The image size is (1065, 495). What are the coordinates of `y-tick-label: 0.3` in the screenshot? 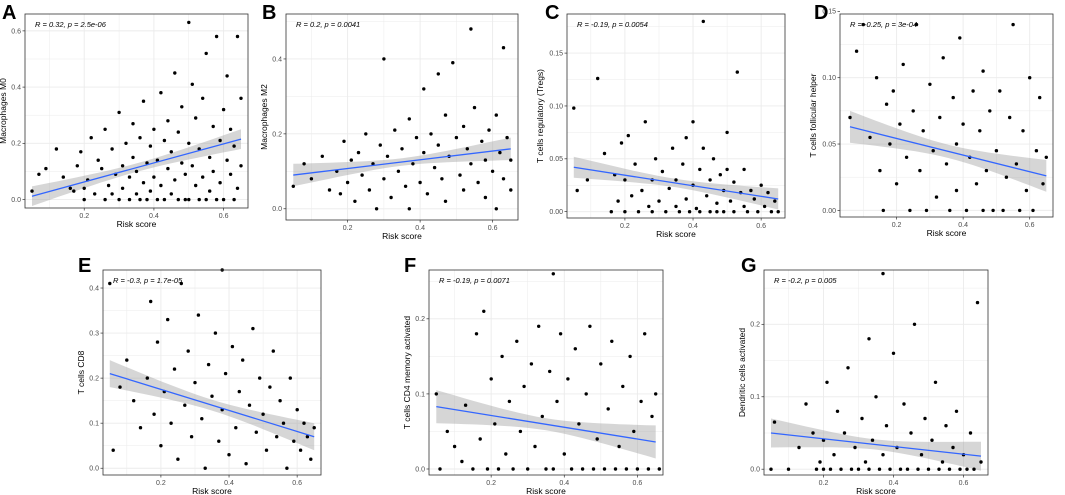 It's located at (94, 333).